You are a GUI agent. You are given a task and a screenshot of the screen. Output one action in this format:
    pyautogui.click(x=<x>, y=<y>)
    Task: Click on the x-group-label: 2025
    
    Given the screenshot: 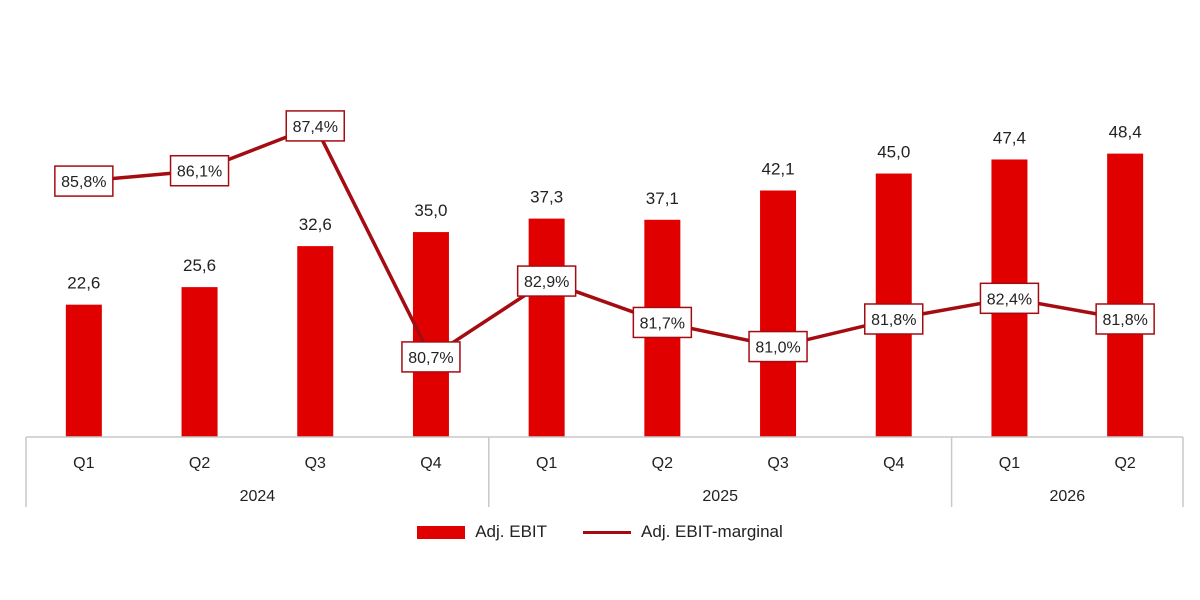 What is the action you would take?
    pyautogui.click(x=720, y=496)
    